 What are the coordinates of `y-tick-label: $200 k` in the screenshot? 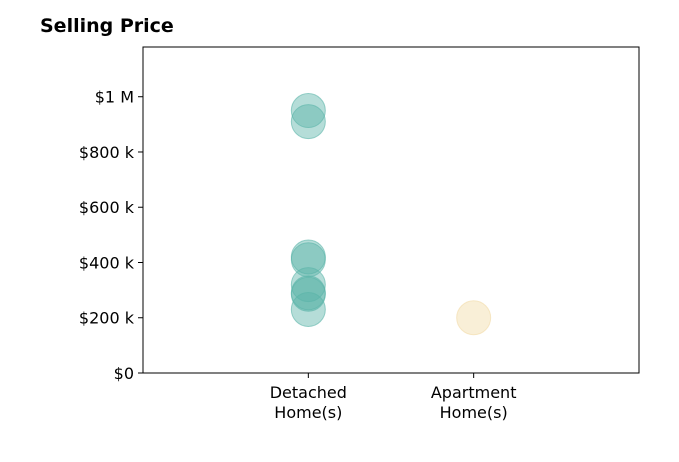 It's located at (107, 318).